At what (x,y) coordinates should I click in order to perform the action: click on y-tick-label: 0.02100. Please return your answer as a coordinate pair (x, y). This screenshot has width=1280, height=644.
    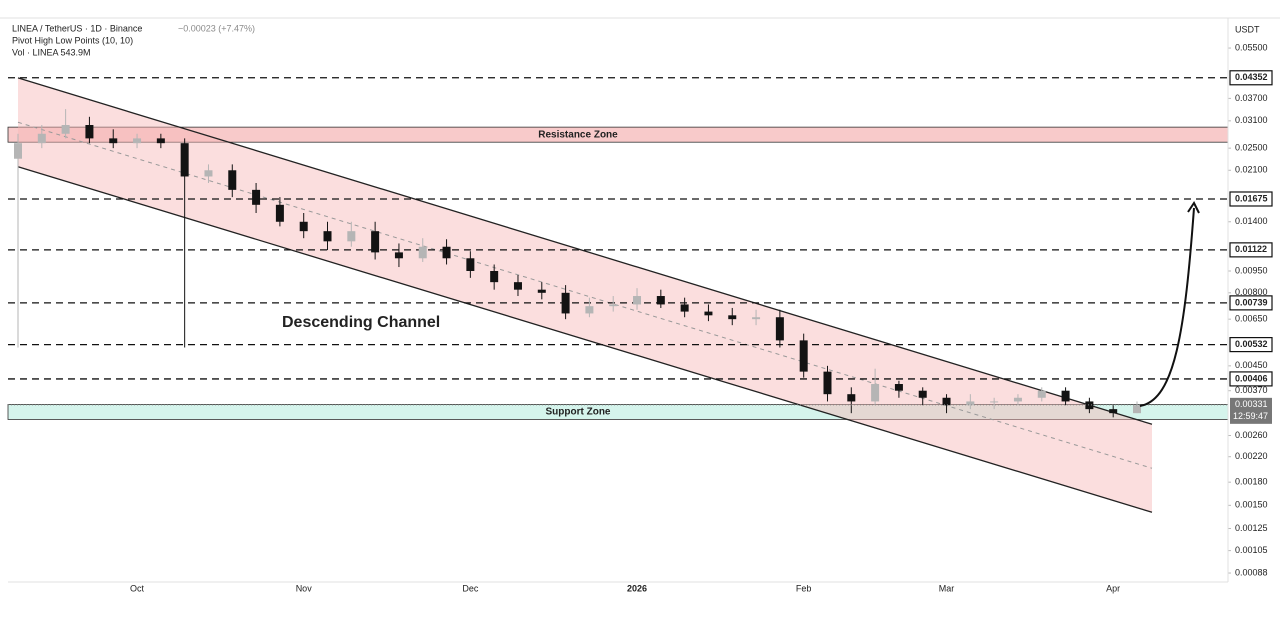
    Looking at the image, I should click on (1251, 170).